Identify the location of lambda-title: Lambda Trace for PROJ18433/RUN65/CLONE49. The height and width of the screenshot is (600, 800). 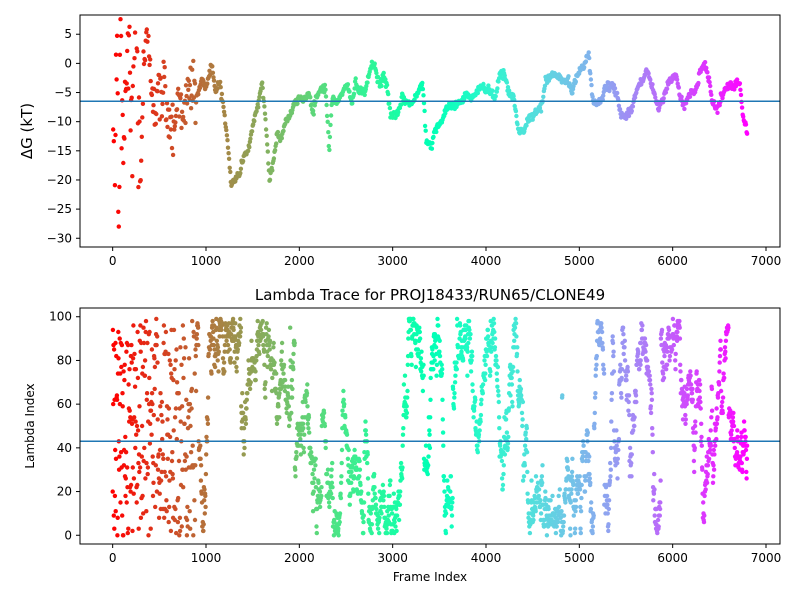
(430, 295).